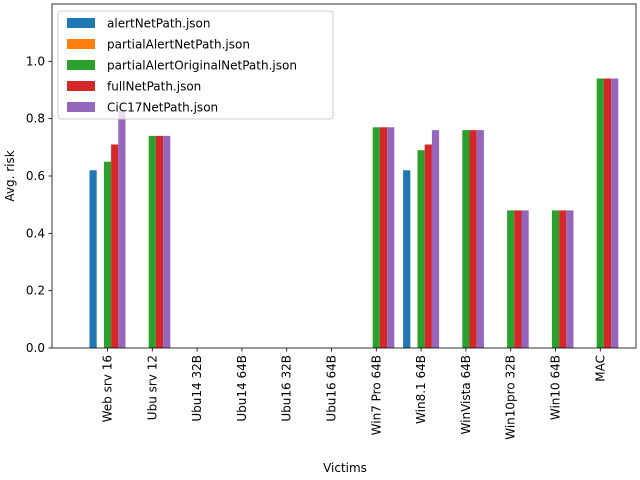 The height and width of the screenshot is (480, 640). What do you see at coordinates (287, 388) in the screenshot?
I see `x-tick-label-4: Ubu16 32B` at bounding box center [287, 388].